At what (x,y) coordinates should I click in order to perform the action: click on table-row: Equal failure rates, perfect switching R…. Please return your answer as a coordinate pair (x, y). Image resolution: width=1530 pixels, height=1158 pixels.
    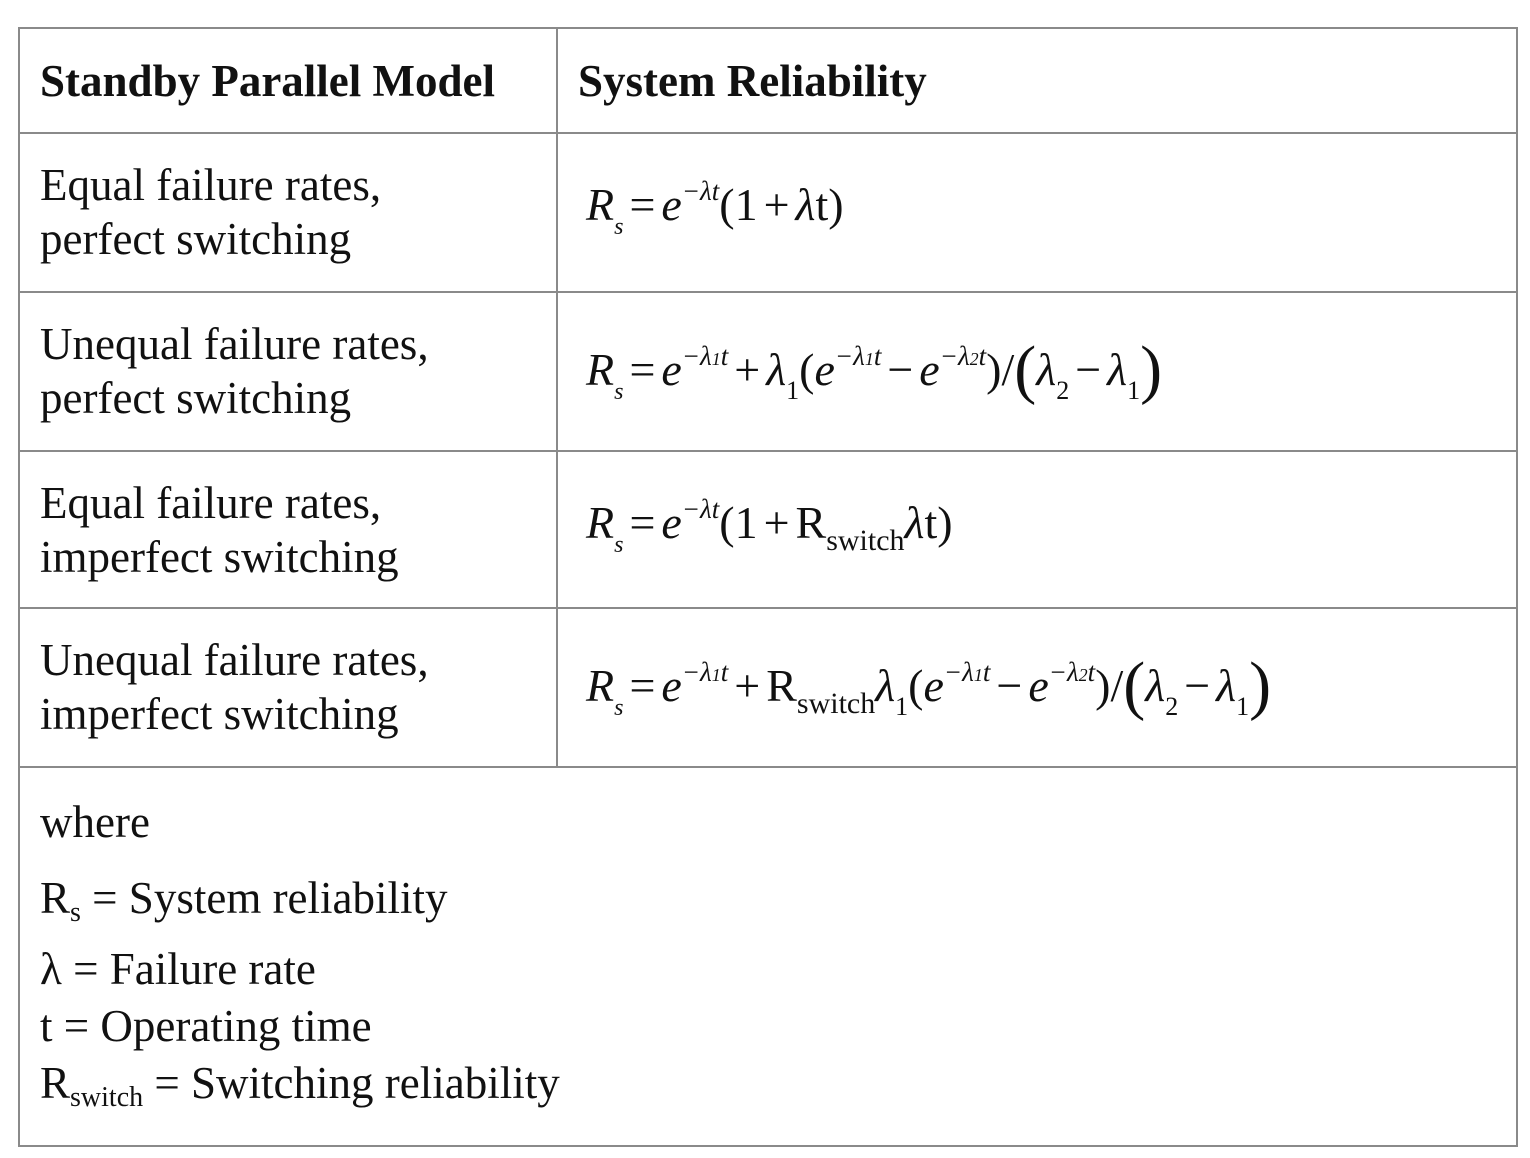
    Looking at the image, I should click on (768, 213).